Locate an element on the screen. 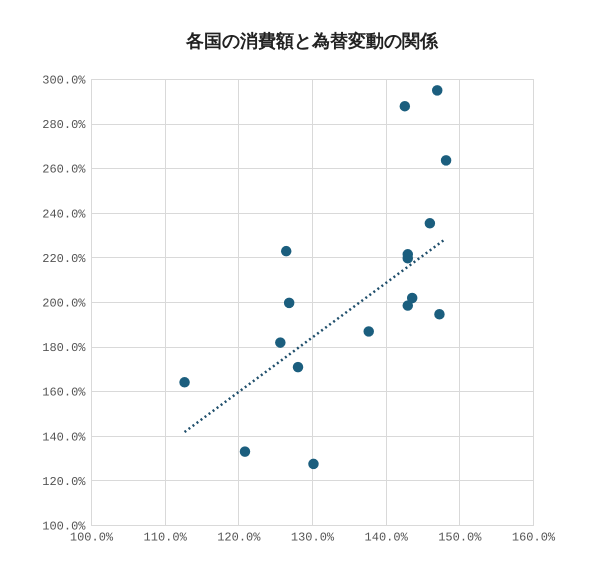 The height and width of the screenshot is (573, 590). x-tick-label: 120.0% is located at coordinates (239, 537).